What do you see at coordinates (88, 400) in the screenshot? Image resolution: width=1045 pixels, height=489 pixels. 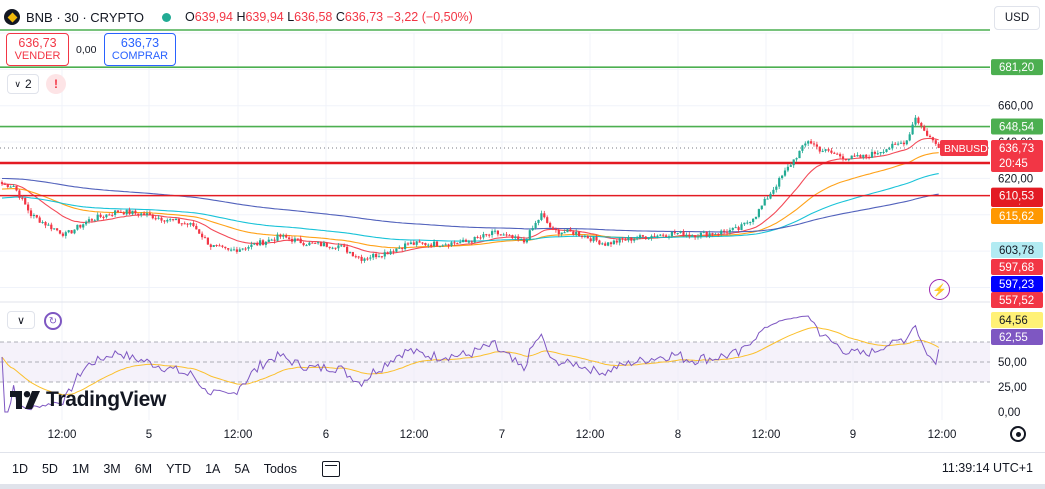 I see `tradingview-logo: TradingView` at bounding box center [88, 400].